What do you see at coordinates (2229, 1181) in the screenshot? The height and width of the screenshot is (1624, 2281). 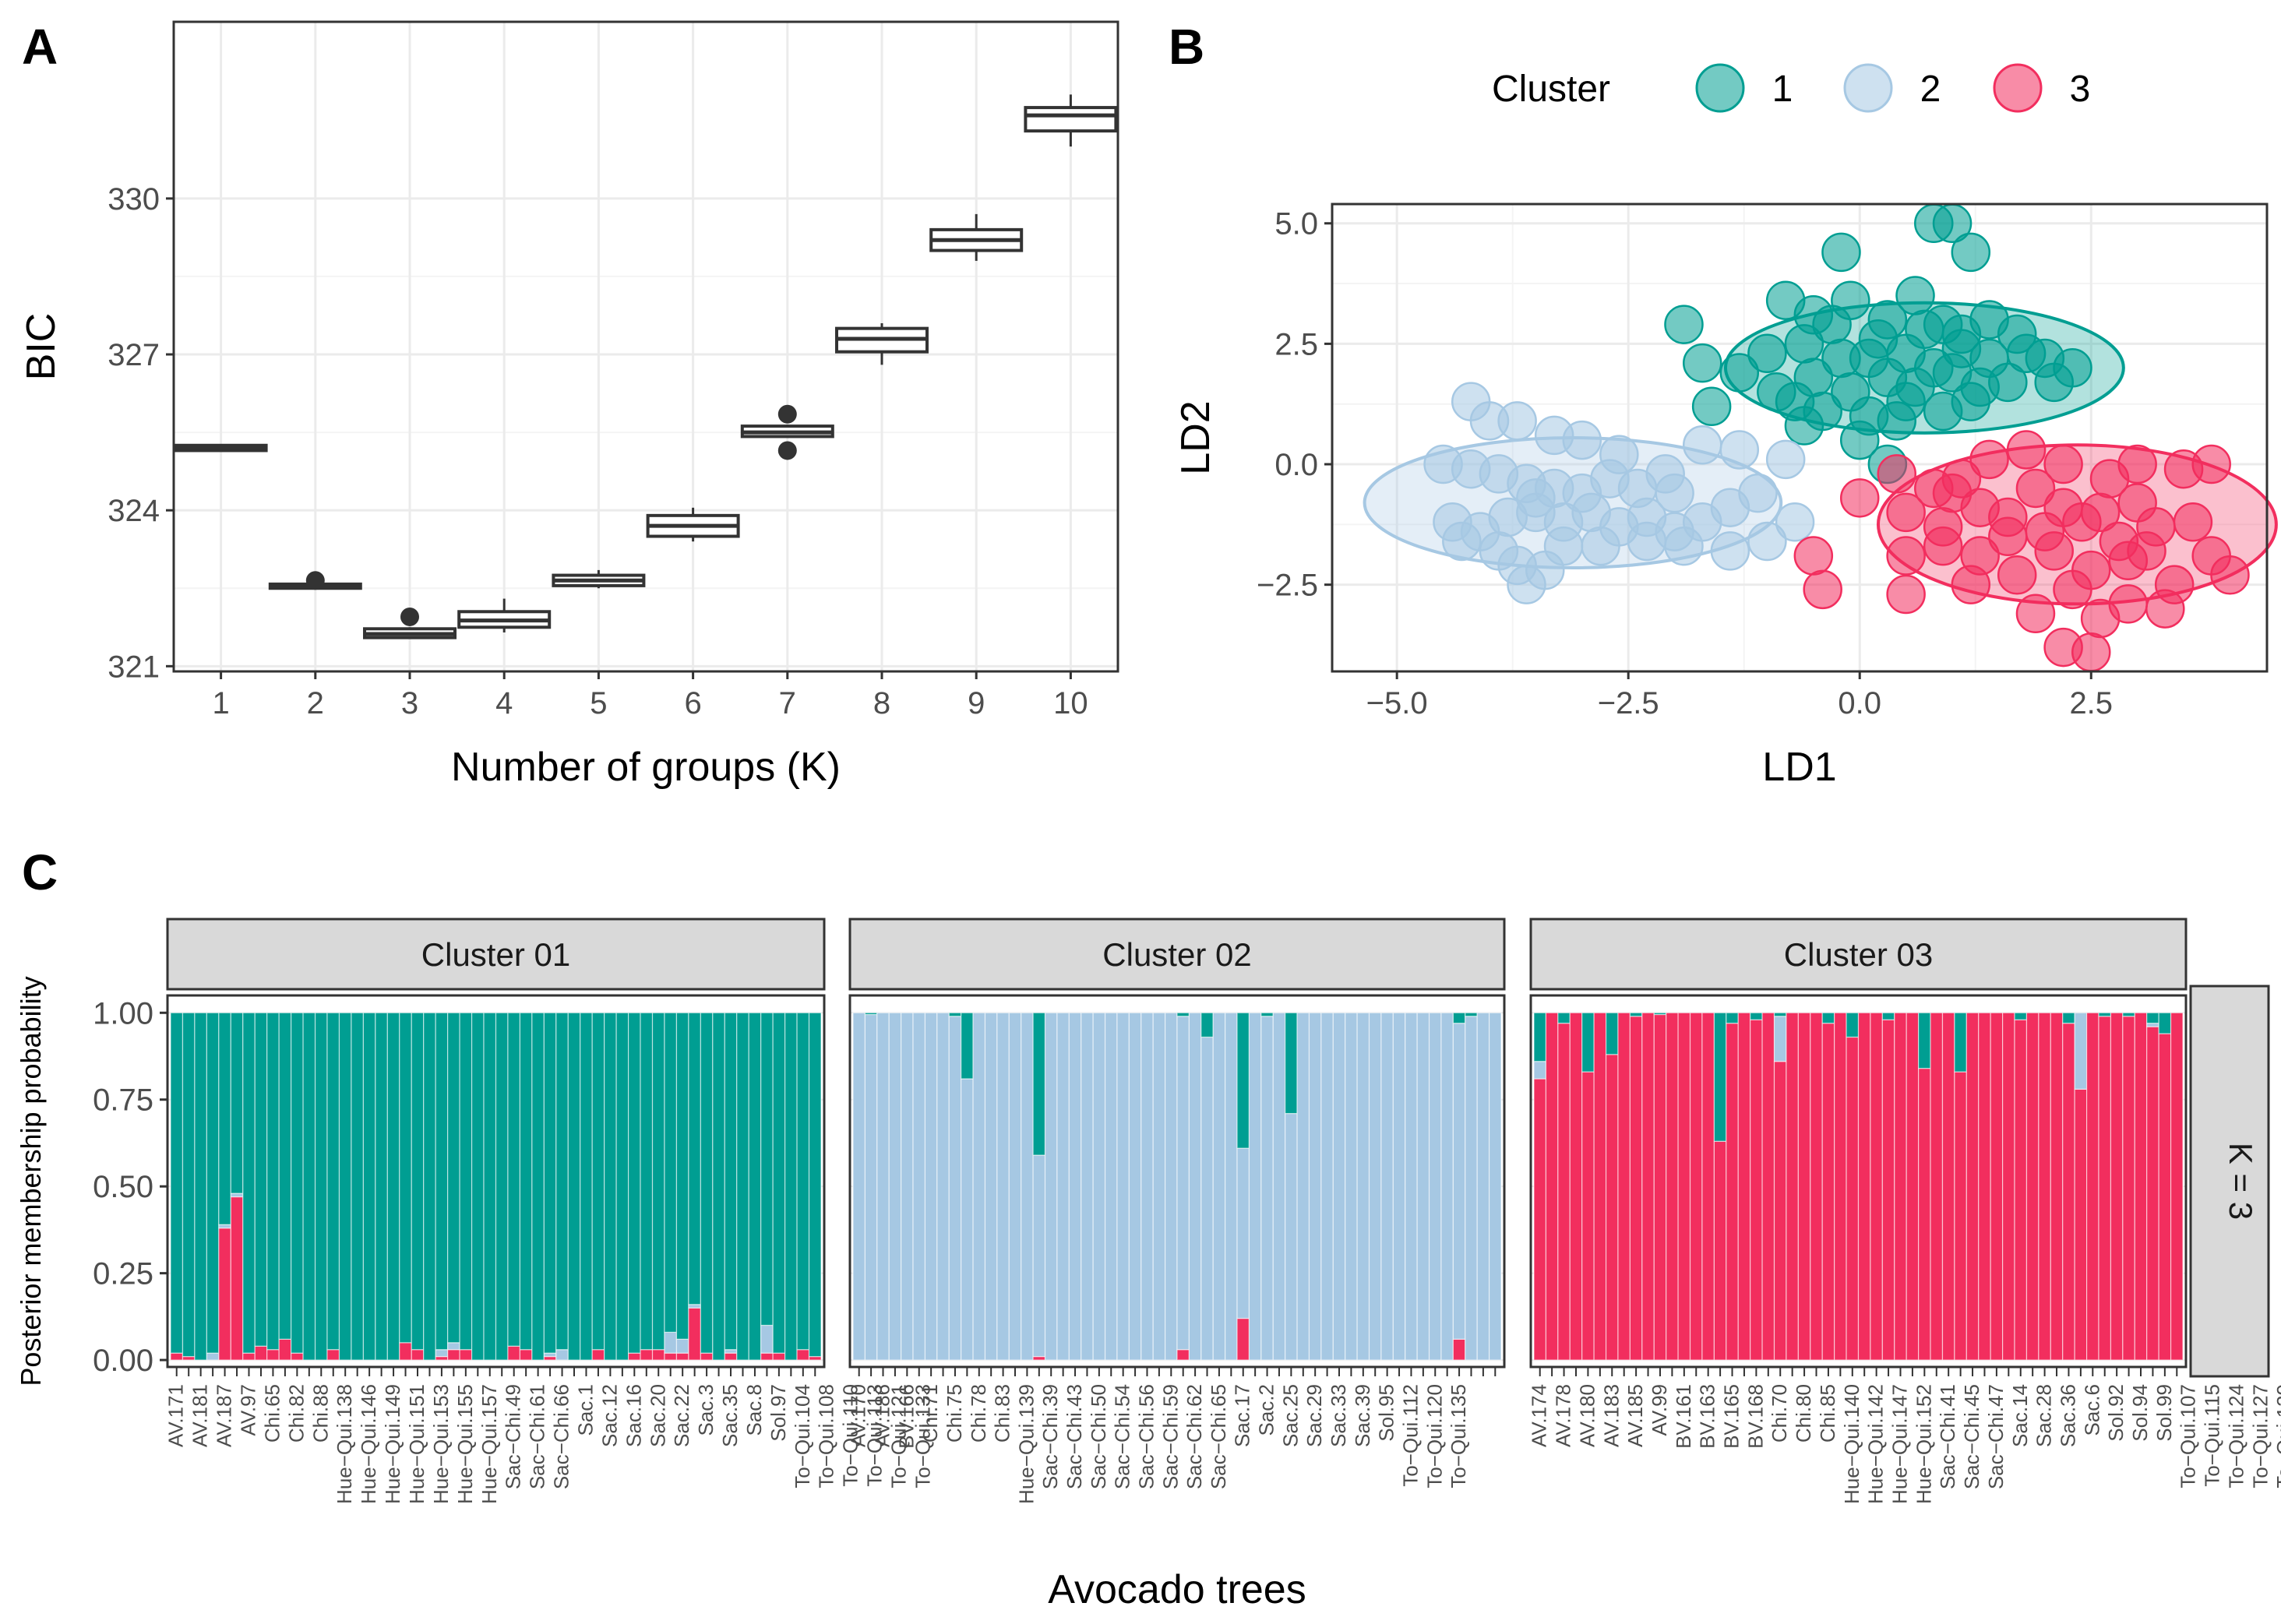 I see `facet-strip-right` at bounding box center [2229, 1181].